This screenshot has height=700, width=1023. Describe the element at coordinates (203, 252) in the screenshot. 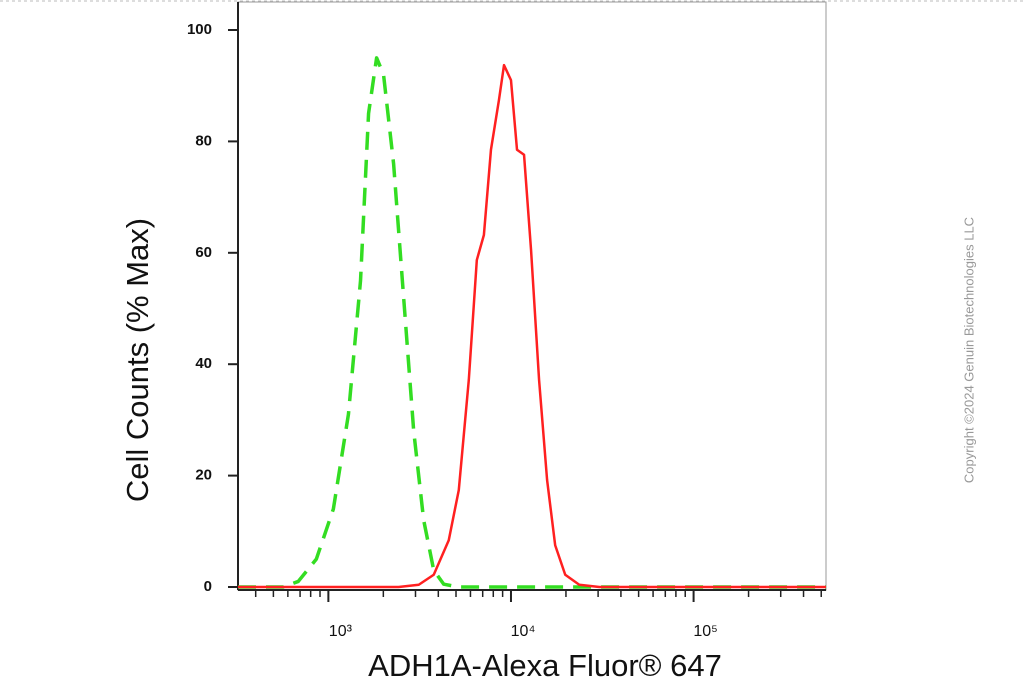

I see `y-tick-label: 60` at that location.